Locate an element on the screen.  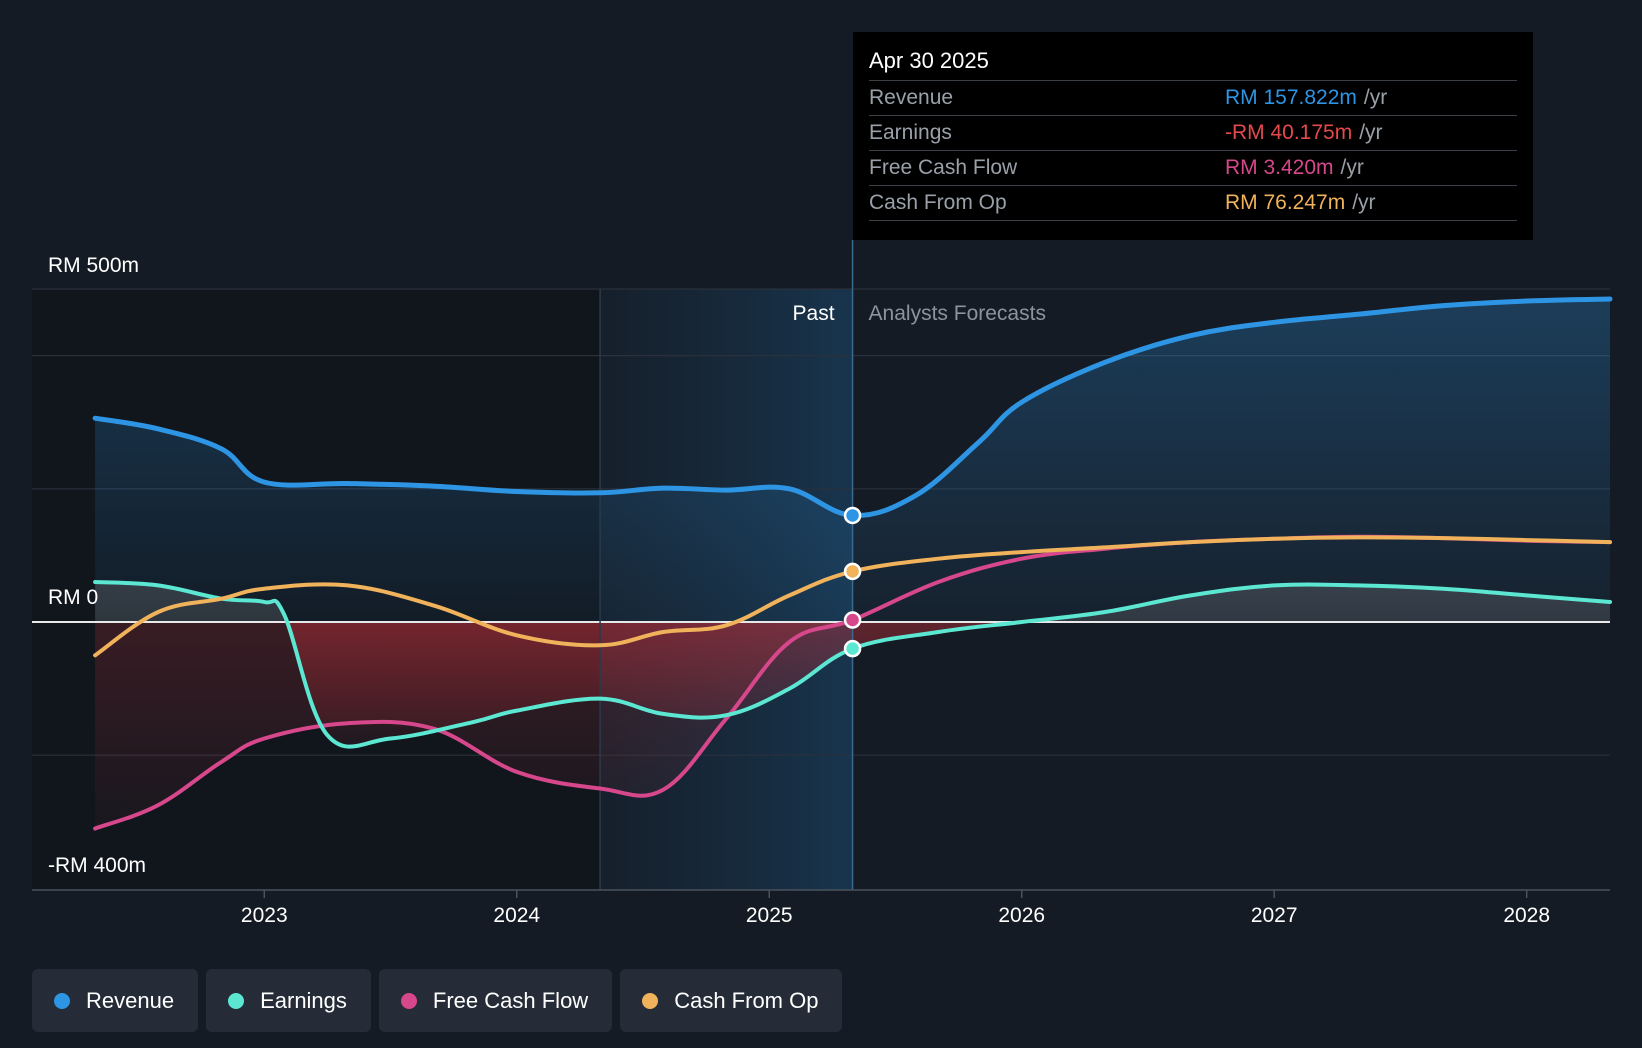
tooltip-row-revenue: Revenue RM 157.822m/yr is located at coordinates (1193, 98).